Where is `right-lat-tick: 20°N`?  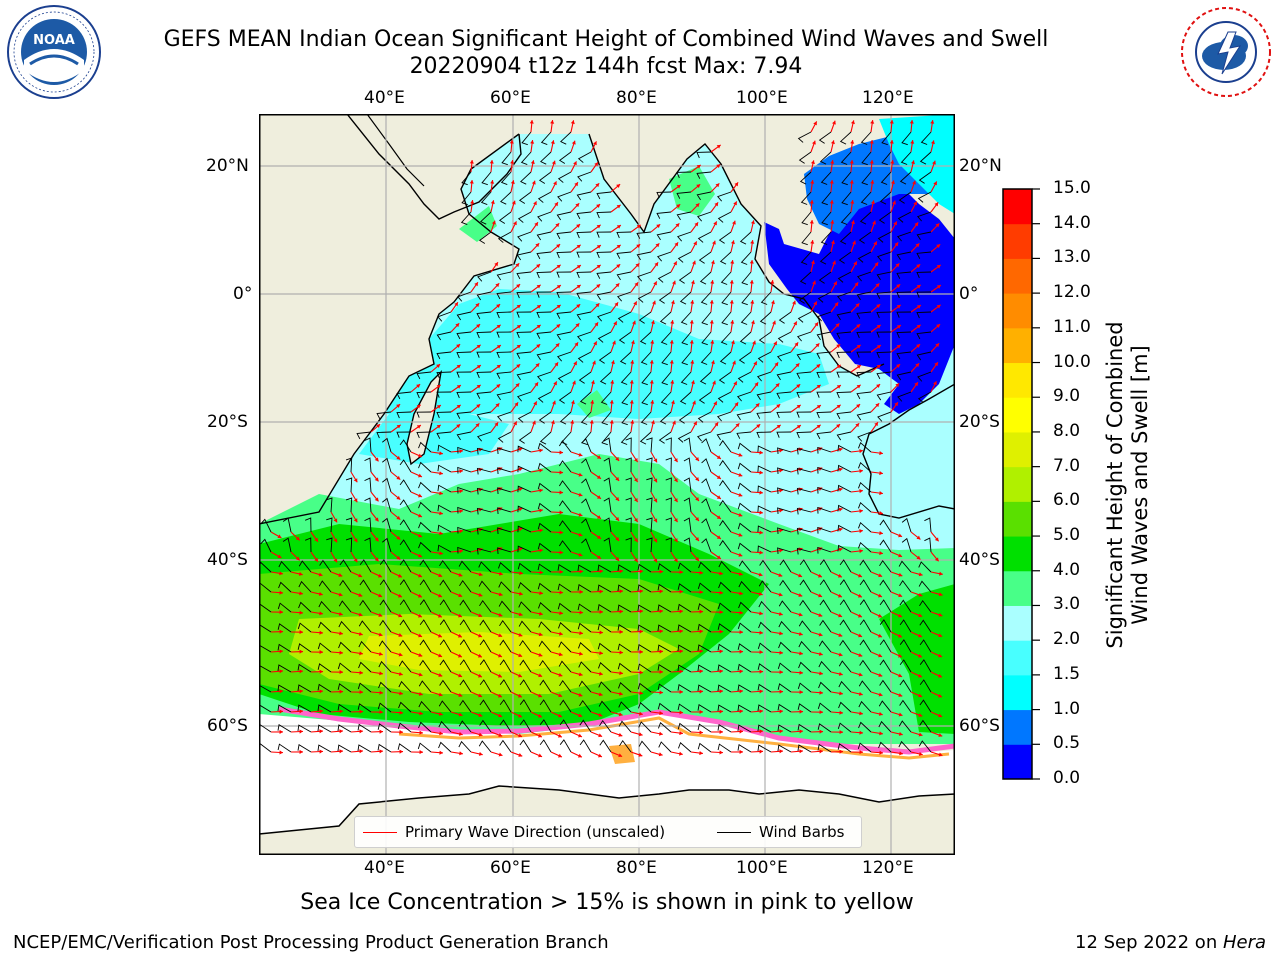
right-lat-tick: 20°N is located at coordinates (980, 166).